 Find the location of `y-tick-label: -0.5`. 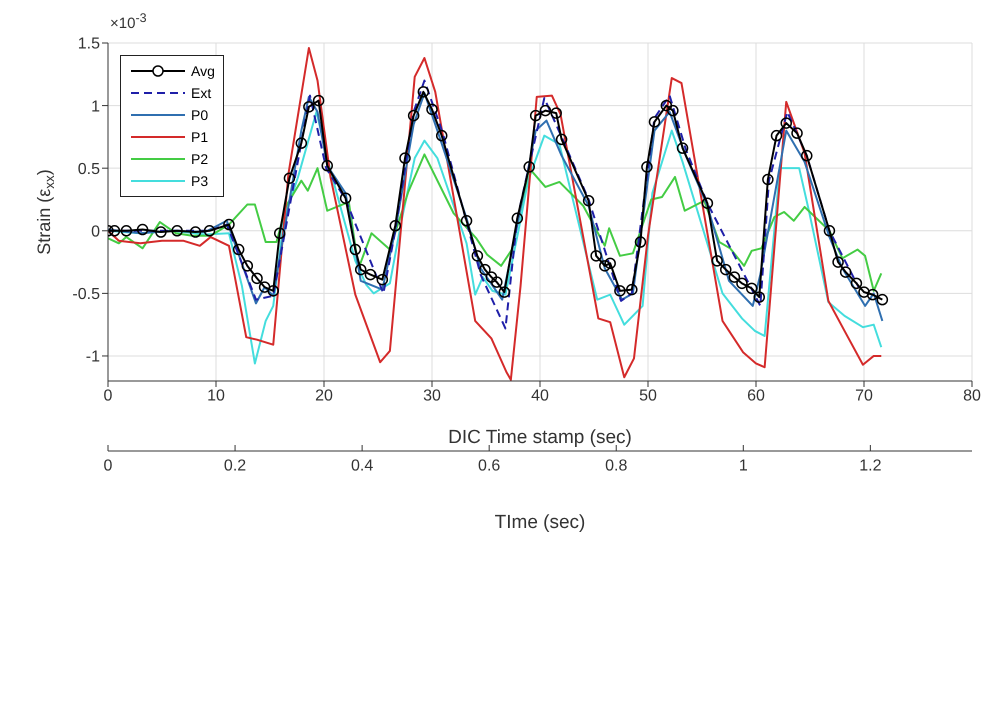

y-tick-label: -0.5 is located at coordinates (86, 295).